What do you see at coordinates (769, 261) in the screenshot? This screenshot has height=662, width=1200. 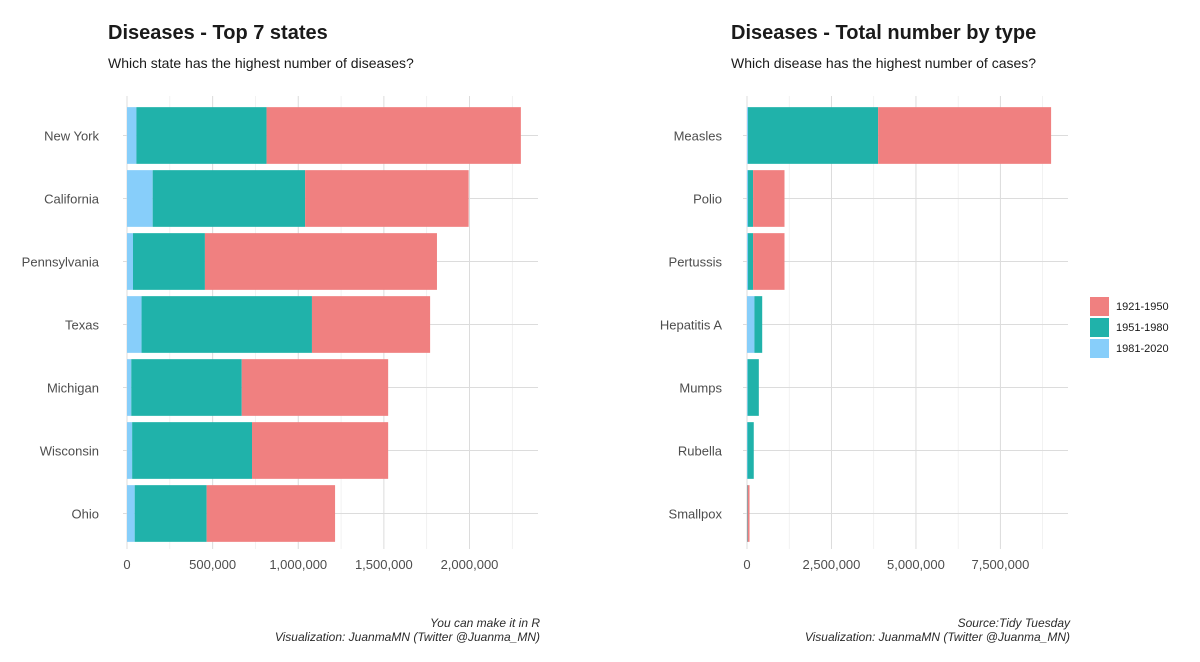 I see `right-bar-pertussis-1921-1950` at bounding box center [769, 261].